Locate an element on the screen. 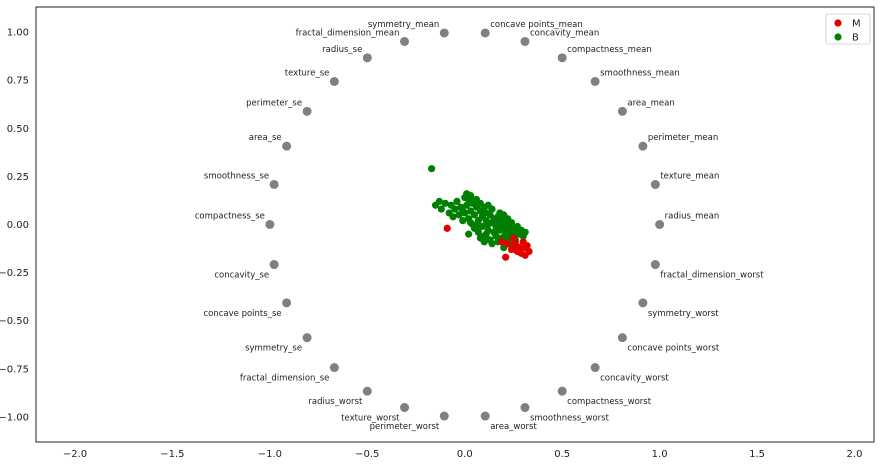 The image size is (883, 465). anchor-label: texture_mean is located at coordinates (689, 176).